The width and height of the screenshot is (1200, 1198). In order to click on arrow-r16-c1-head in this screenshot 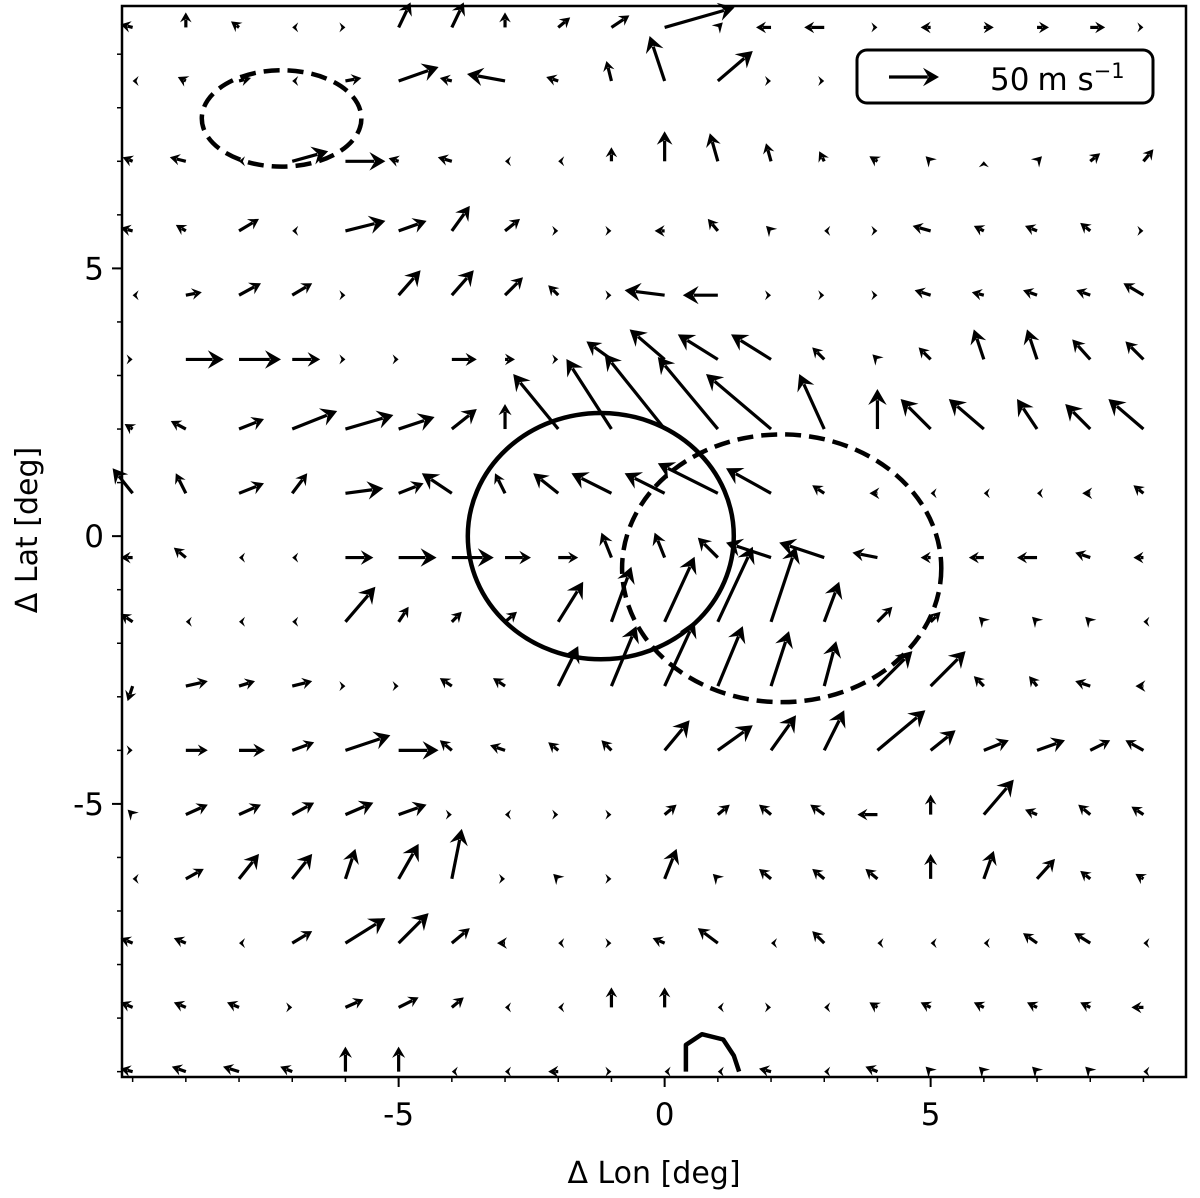, I will do `click(177, 1070)`.